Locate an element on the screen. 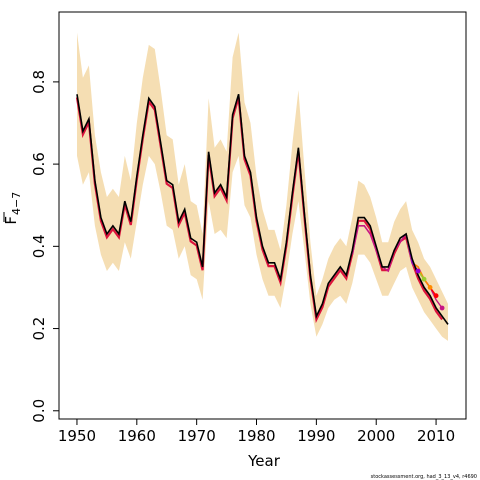 This screenshot has height=480, width=480. x-tick-label: 1990 is located at coordinates (316, 436).